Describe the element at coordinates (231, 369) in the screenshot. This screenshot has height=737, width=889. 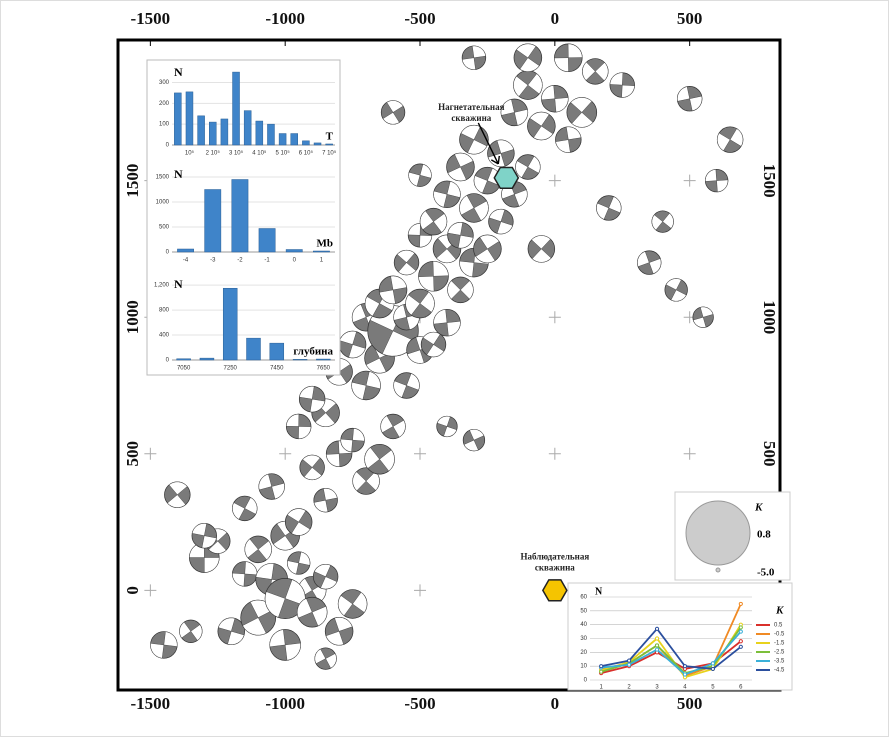
I see `x-tick-label: 7250` at that location.